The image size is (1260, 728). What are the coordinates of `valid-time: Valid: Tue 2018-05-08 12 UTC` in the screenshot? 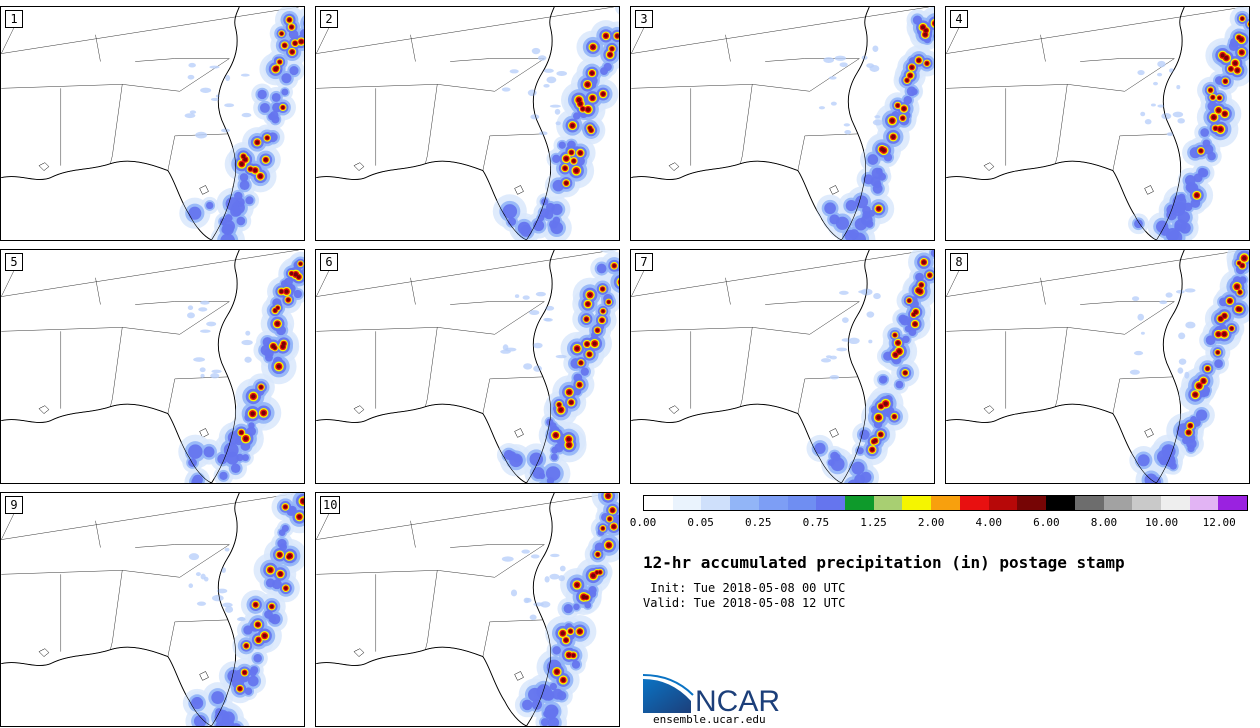 It's located at (744, 603).